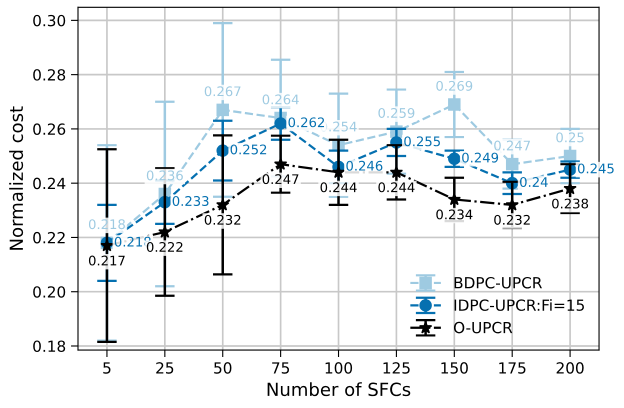 The height and width of the screenshot is (408, 624). Describe the element at coordinates (49, 184) in the screenshot. I see `y-tick-label: 0.24` at that location.